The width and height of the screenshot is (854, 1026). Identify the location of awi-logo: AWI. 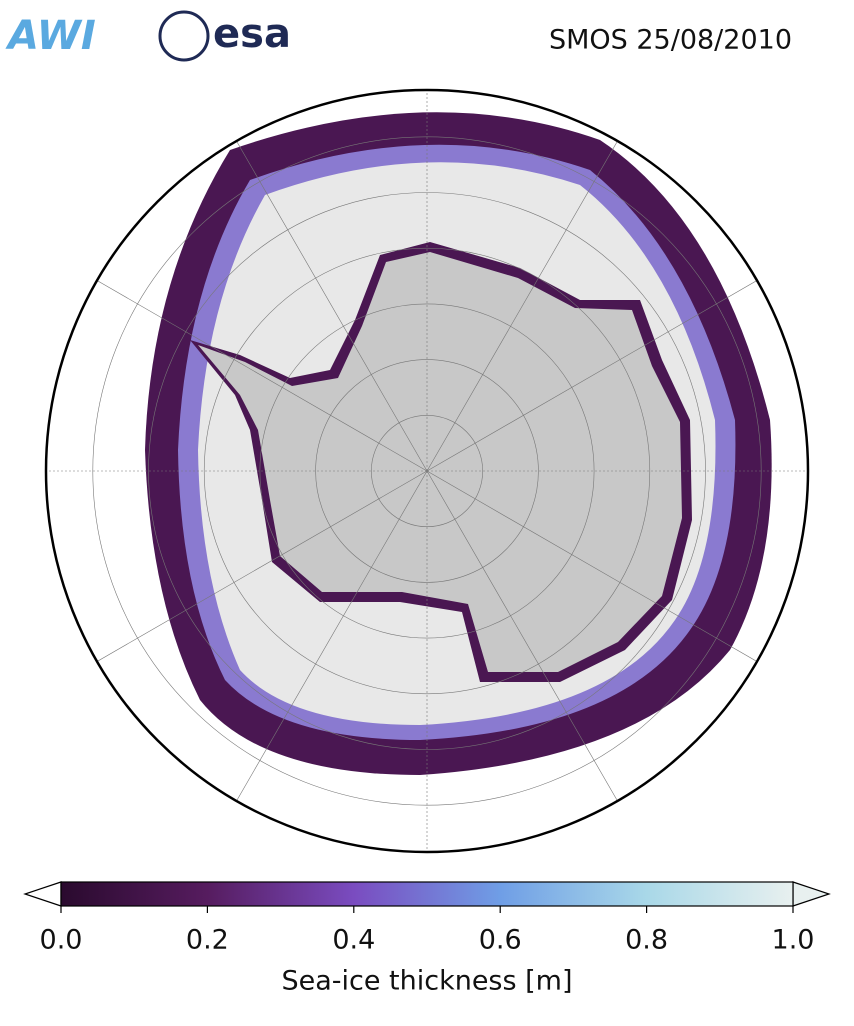
(50, 36).